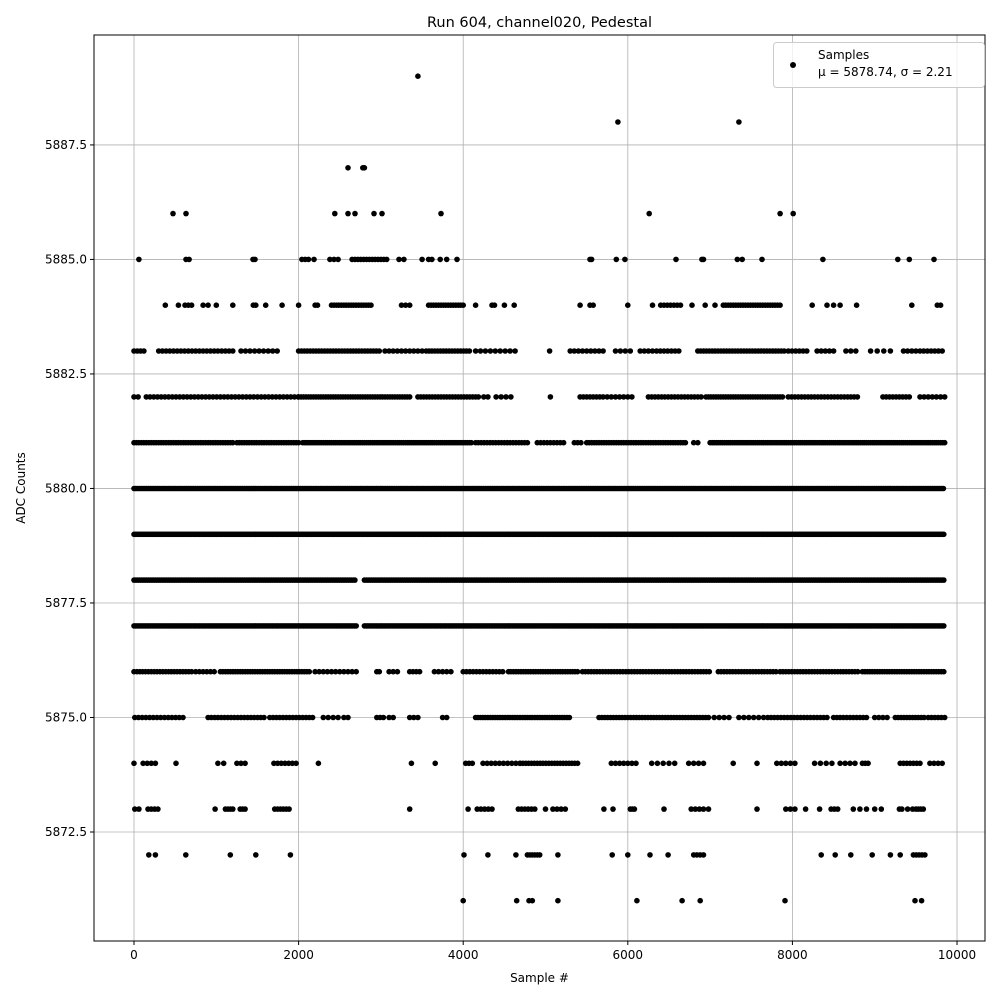 The height and width of the screenshot is (1000, 1000). What do you see at coordinates (66, 488) in the screenshot?
I see `y-tick-label: 5880.0` at bounding box center [66, 488].